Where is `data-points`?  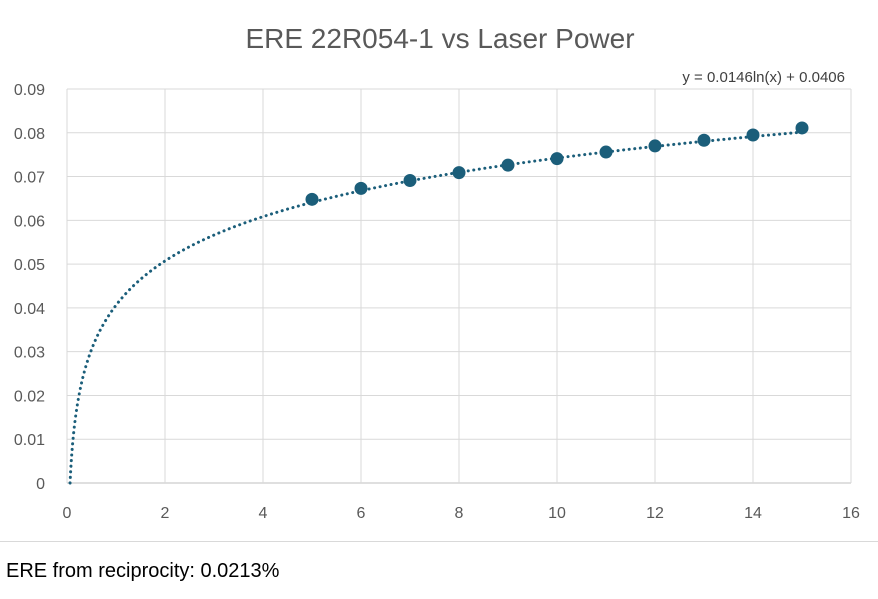 data-points is located at coordinates (557, 163).